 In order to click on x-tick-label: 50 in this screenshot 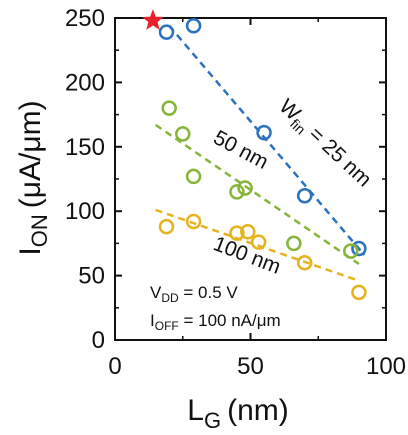, I will do `click(250, 366)`.